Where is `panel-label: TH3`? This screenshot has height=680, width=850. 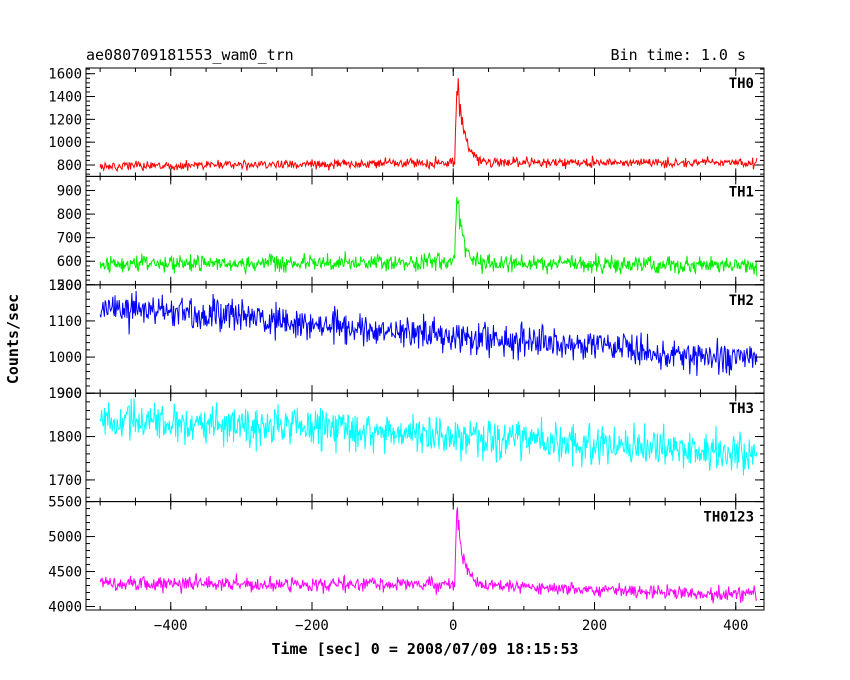 panel-label: TH3 is located at coordinates (741, 409).